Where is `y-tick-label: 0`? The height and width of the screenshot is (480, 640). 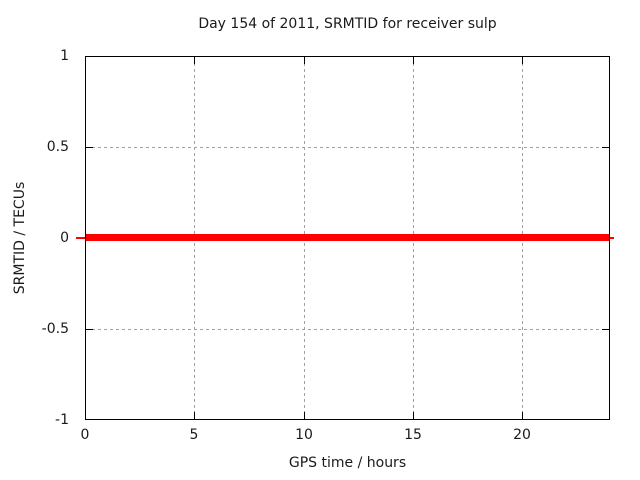 y-tick-label: 0 is located at coordinates (64, 238).